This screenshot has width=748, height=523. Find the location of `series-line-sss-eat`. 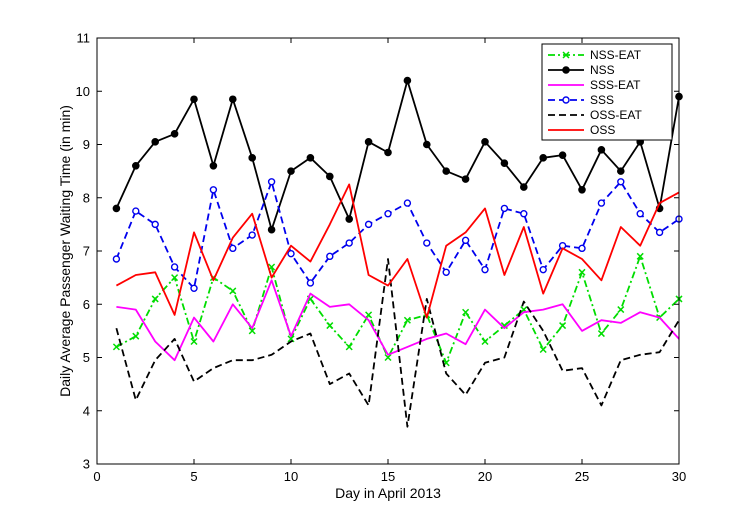

series-line-sss-eat is located at coordinates (398, 320).